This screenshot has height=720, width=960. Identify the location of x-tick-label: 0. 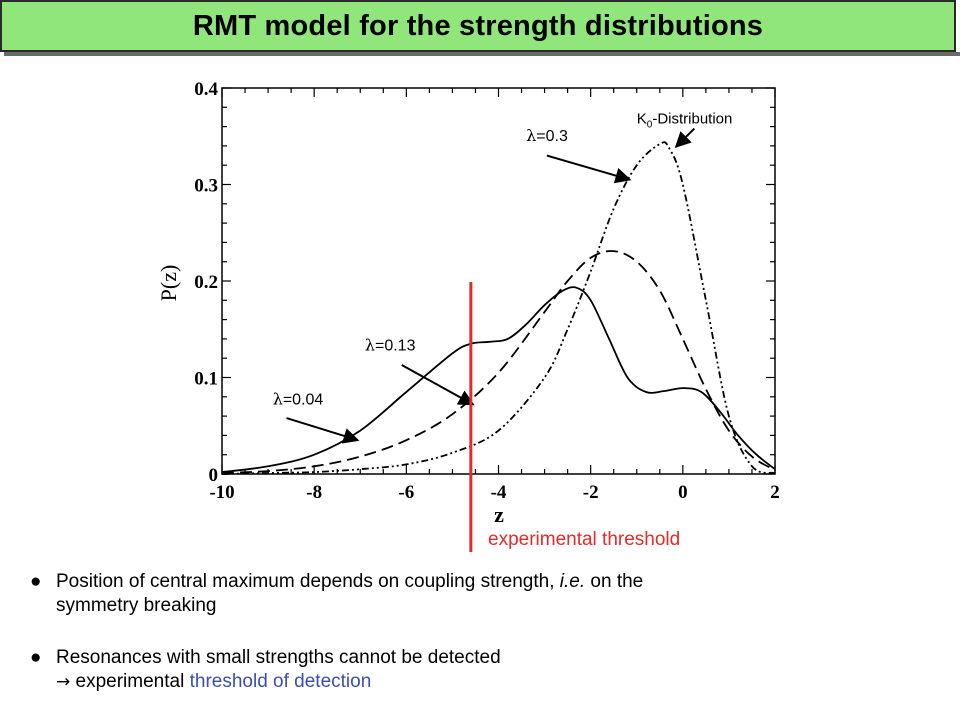
(683, 492).